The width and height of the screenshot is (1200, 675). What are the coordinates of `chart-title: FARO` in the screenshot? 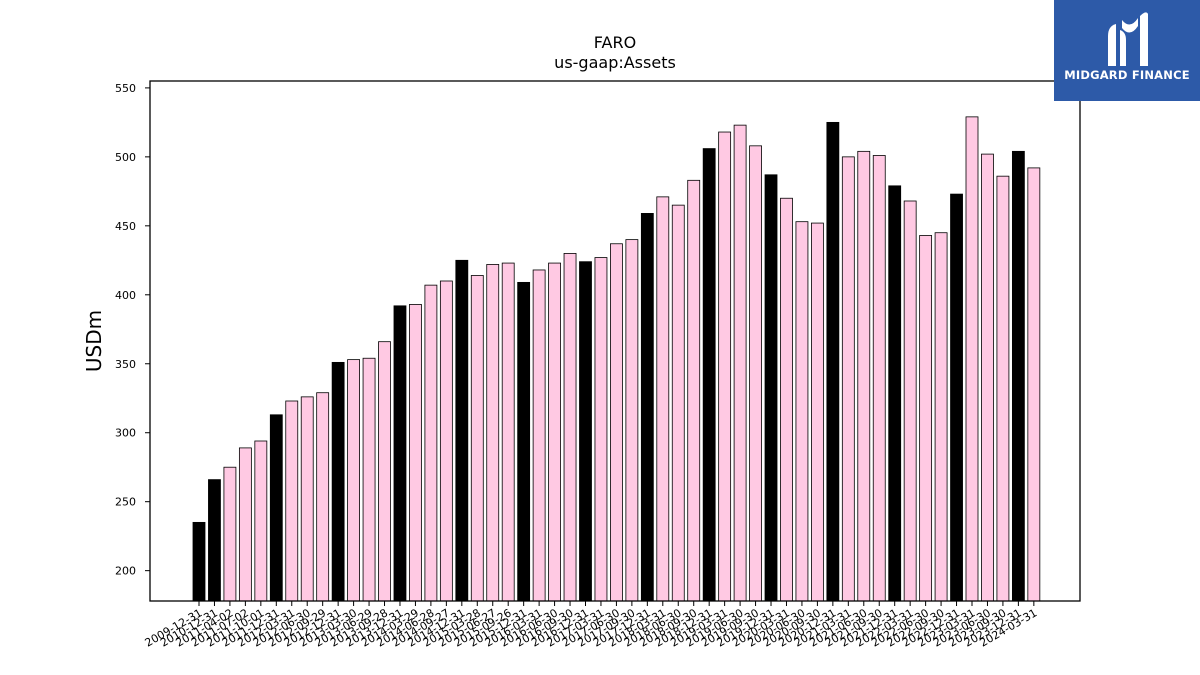 It's located at (615, 42).